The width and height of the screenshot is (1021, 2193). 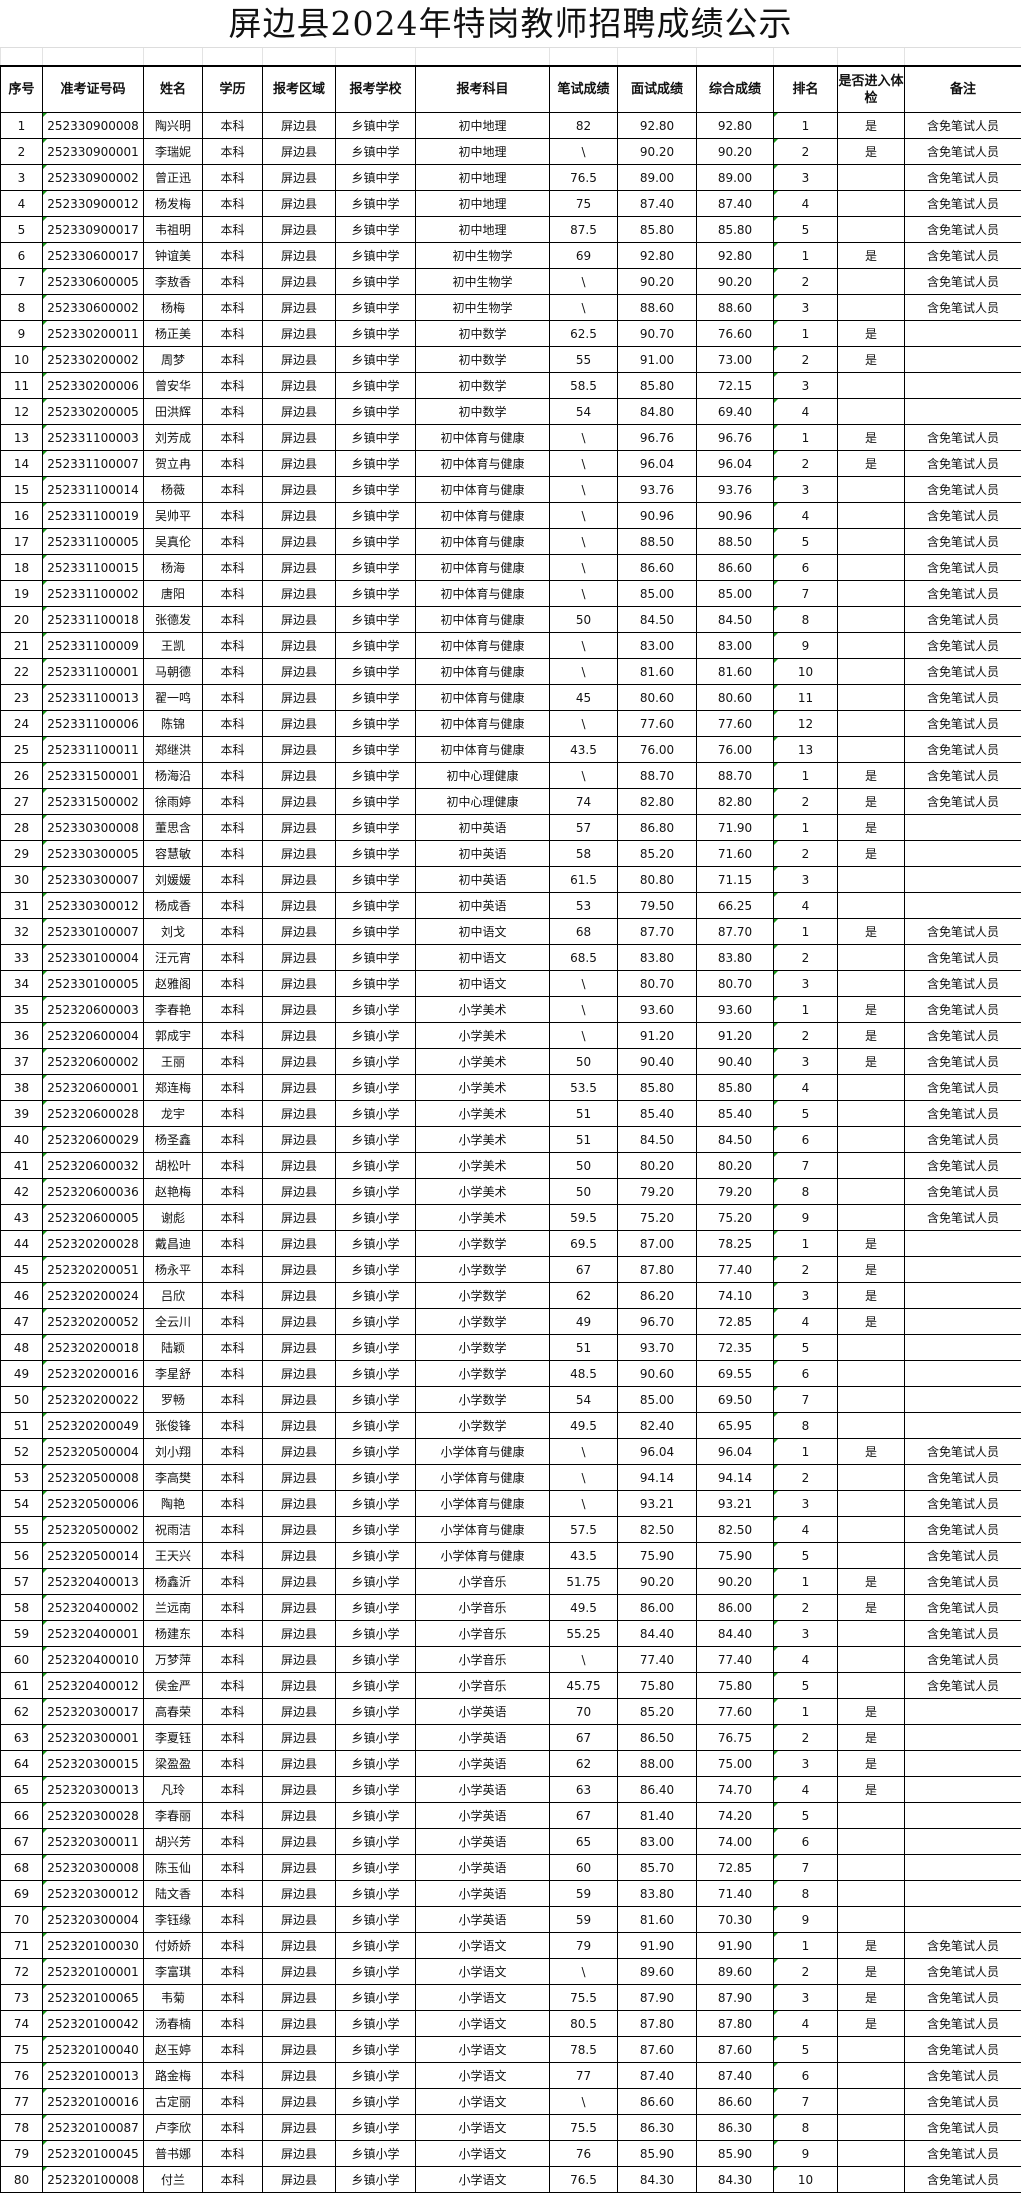 I want to click on cell-exam-id: 252330900017, so click(x=93, y=230).